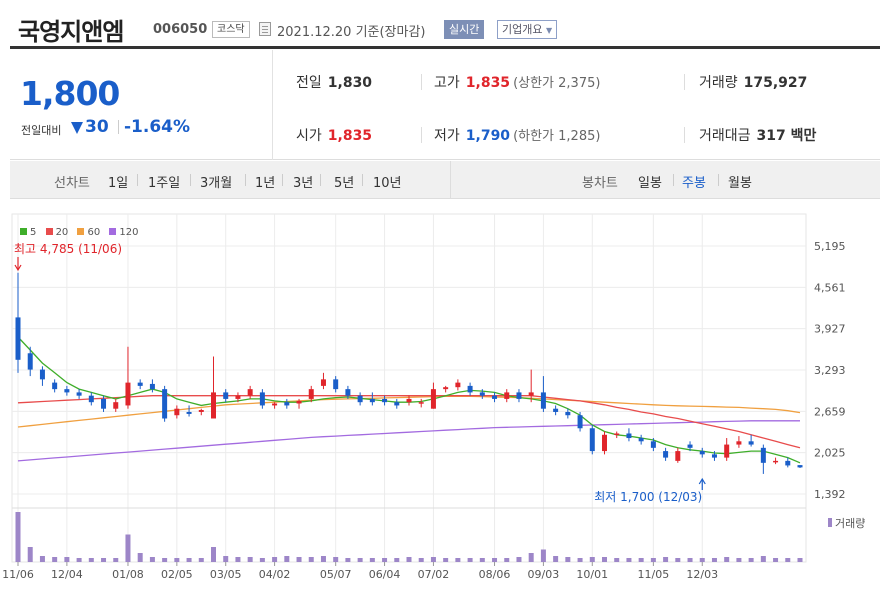 This screenshot has height=597, width=880. I want to click on max-arrowhead, so click(18, 268).